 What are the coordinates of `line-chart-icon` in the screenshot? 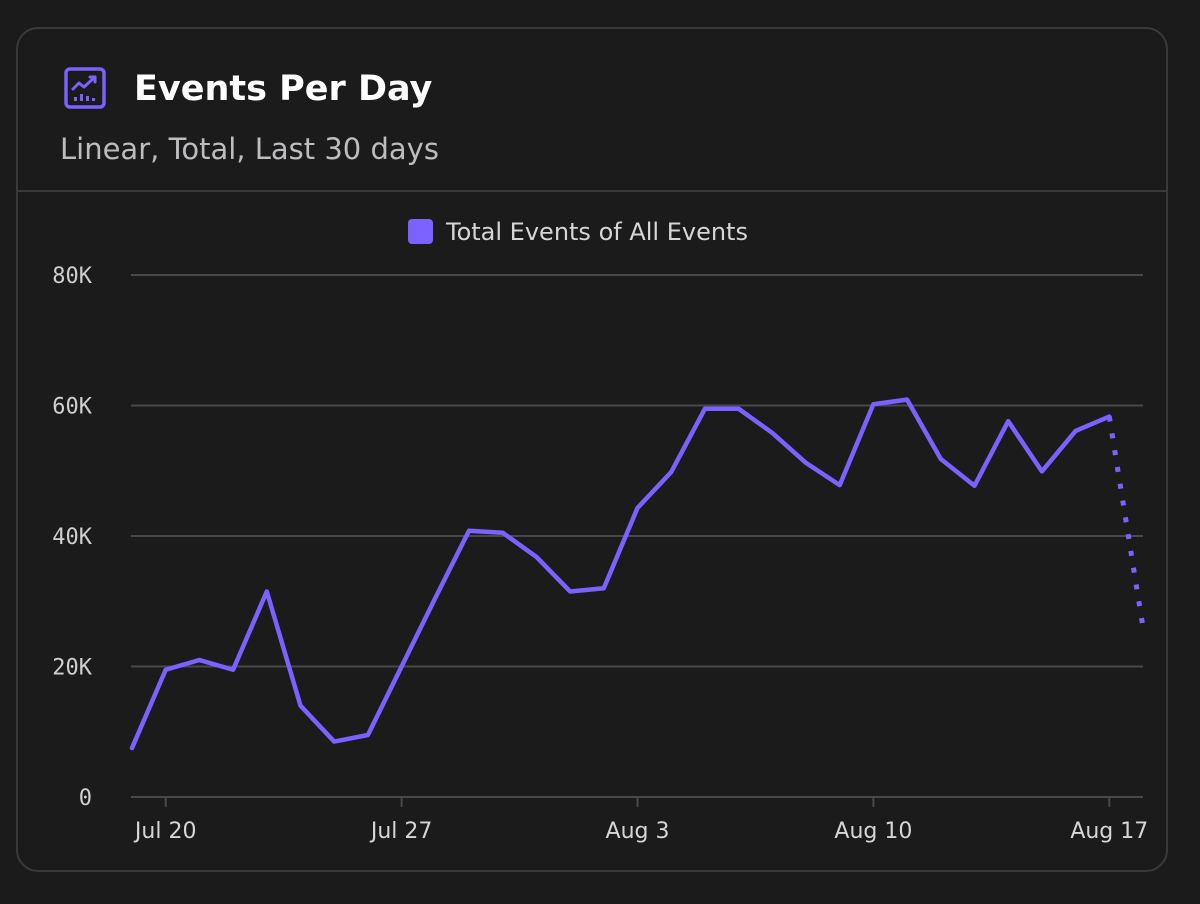 It's located at (85, 88).